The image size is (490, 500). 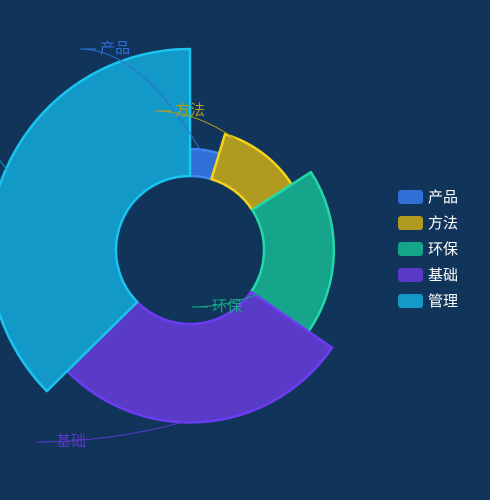 What do you see at coordinates (443, 275) in the screenshot?
I see `legend-label-4: 基础` at bounding box center [443, 275].